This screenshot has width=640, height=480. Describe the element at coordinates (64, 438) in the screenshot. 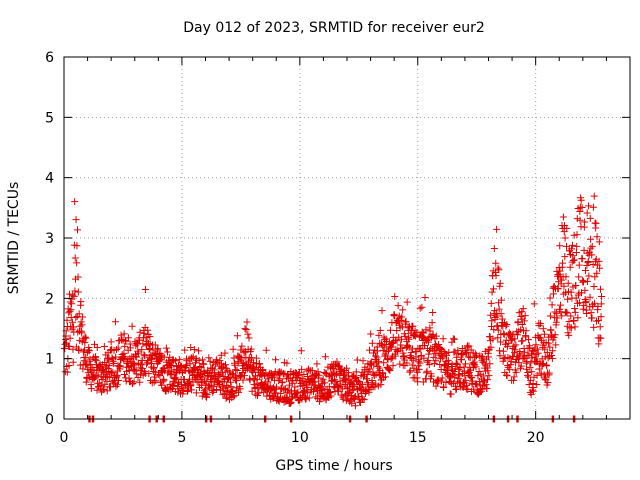

I see `x-tick-label: 0` at that location.